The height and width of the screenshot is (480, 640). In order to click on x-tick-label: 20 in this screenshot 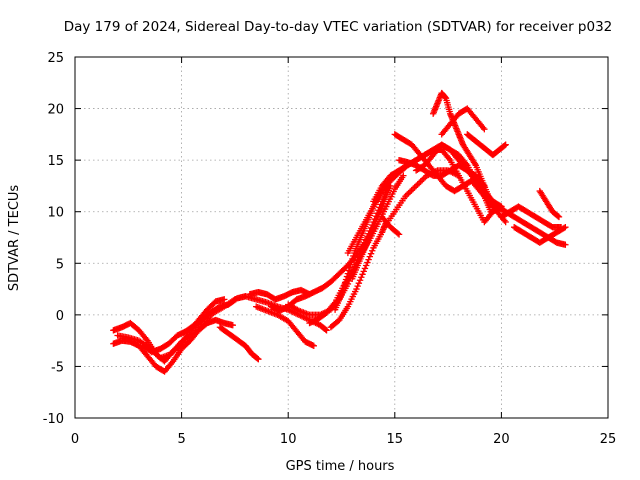, I will do `click(501, 439)`.